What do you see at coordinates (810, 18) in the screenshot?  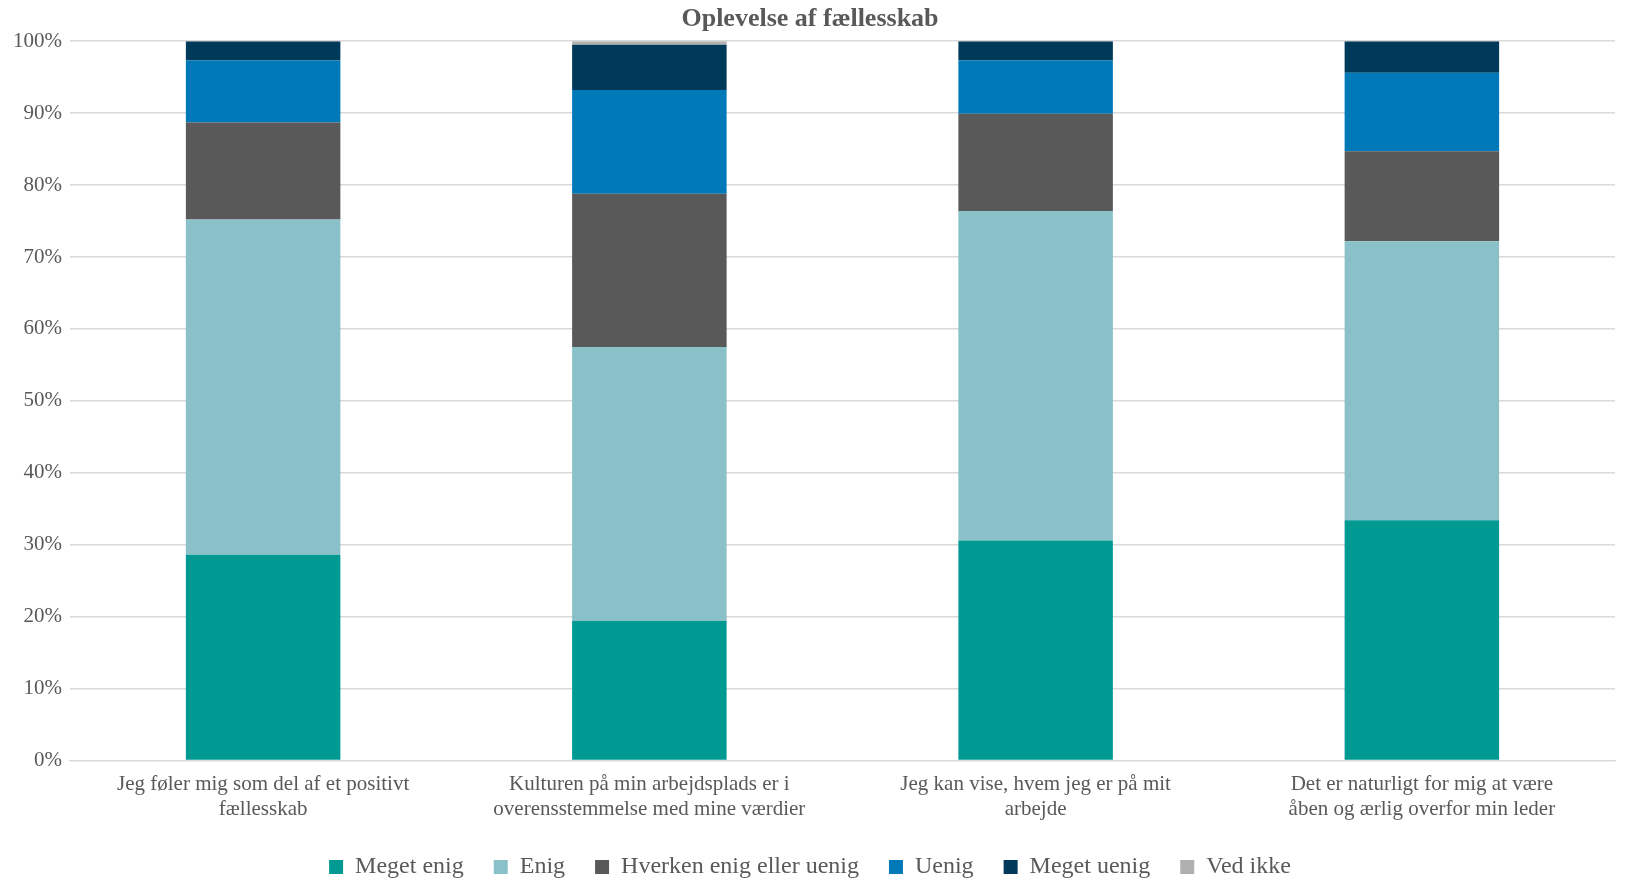 I see `chart-title: Oplevelse af fællesskab` at bounding box center [810, 18].